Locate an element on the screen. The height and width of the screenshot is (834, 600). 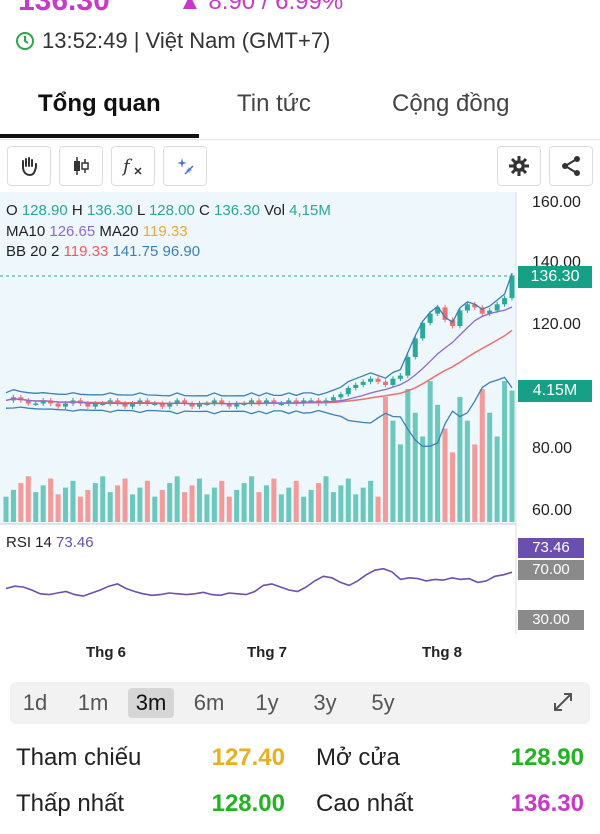
settings-button is located at coordinates (519, 166).